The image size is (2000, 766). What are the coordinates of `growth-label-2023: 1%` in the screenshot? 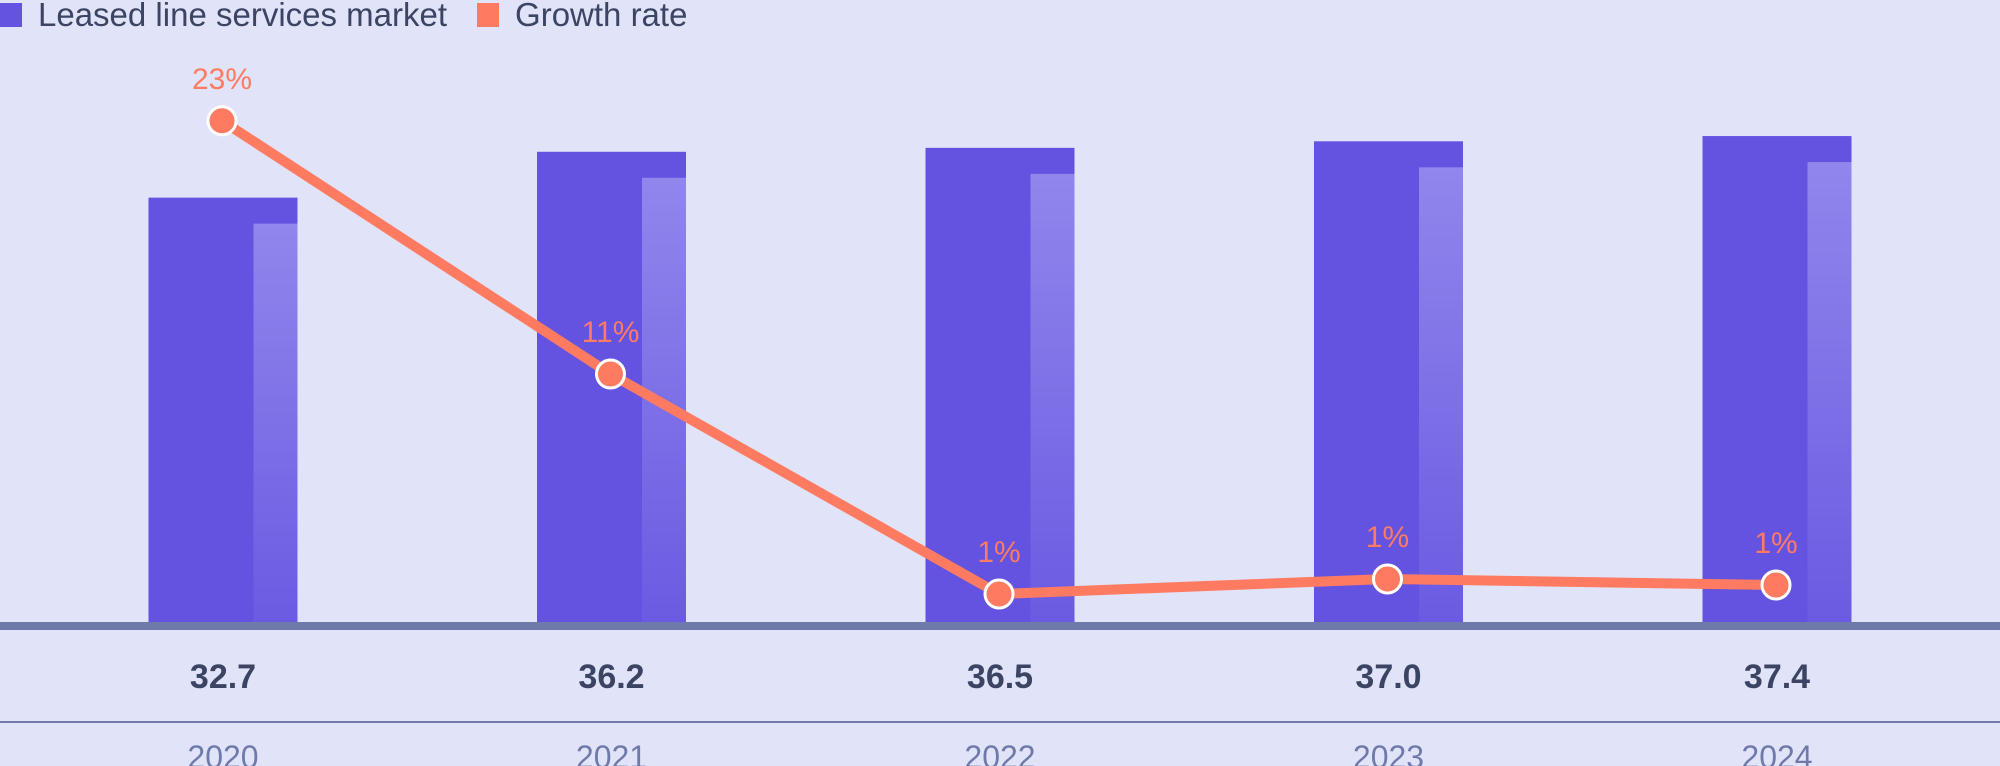 It's located at (1387, 537).